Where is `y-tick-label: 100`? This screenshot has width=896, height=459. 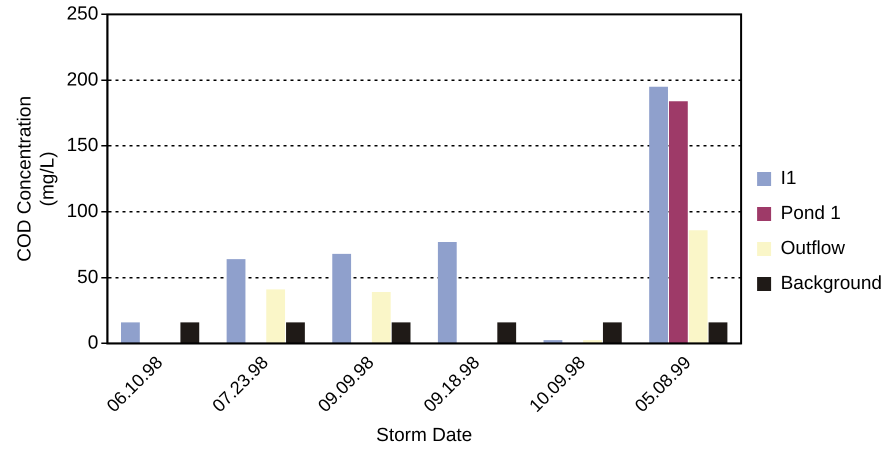 y-tick-label: 100 is located at coordinates (82, 211).